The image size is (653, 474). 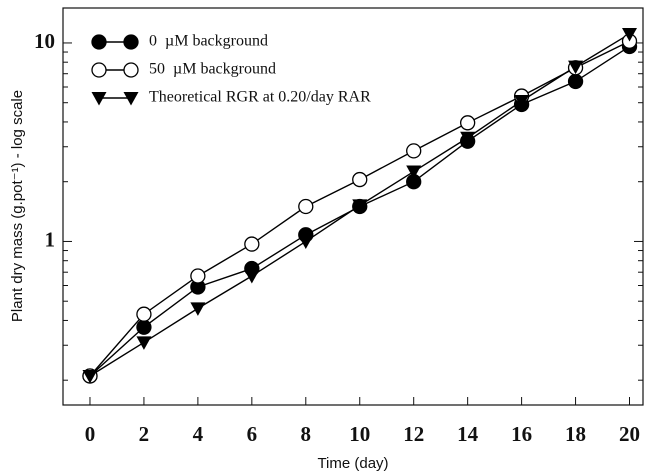 What do you see at coordinates (468, 434) in the screenshot?
I see `x-tick-label: 14` at bounding box center [468, 434].